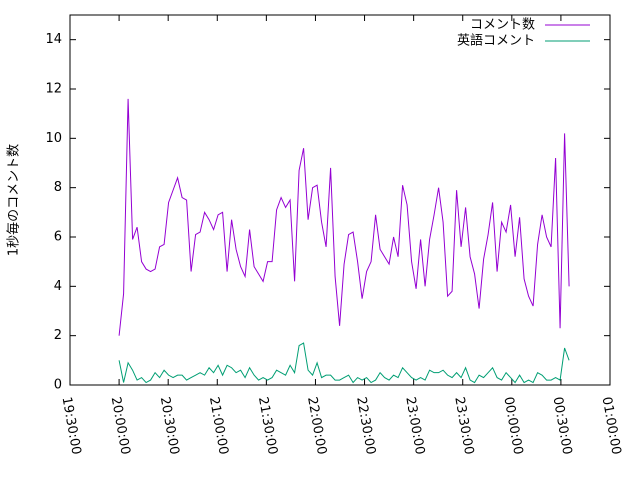 This screenshot has height=480, width=640. Describe the element at coordinates (58, 187) in the screenshot. I see `y-tick-label: 8` at that location.